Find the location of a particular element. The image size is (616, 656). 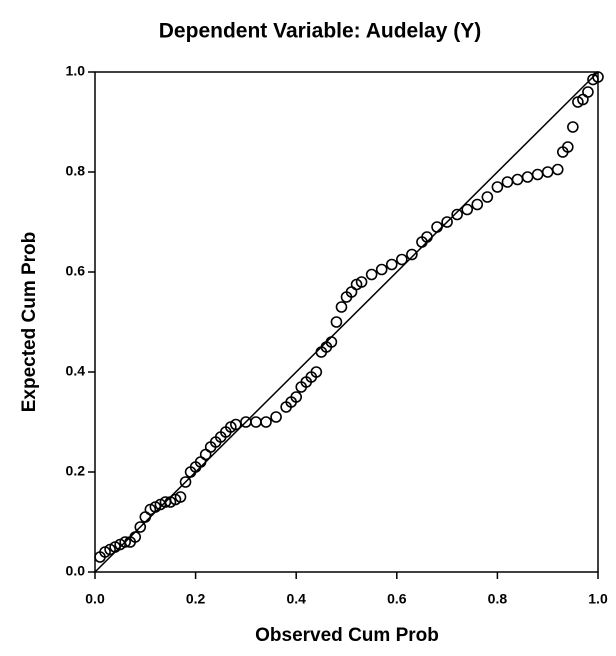

y-tick-label: 0.6 is located at coordinates (76, 271).